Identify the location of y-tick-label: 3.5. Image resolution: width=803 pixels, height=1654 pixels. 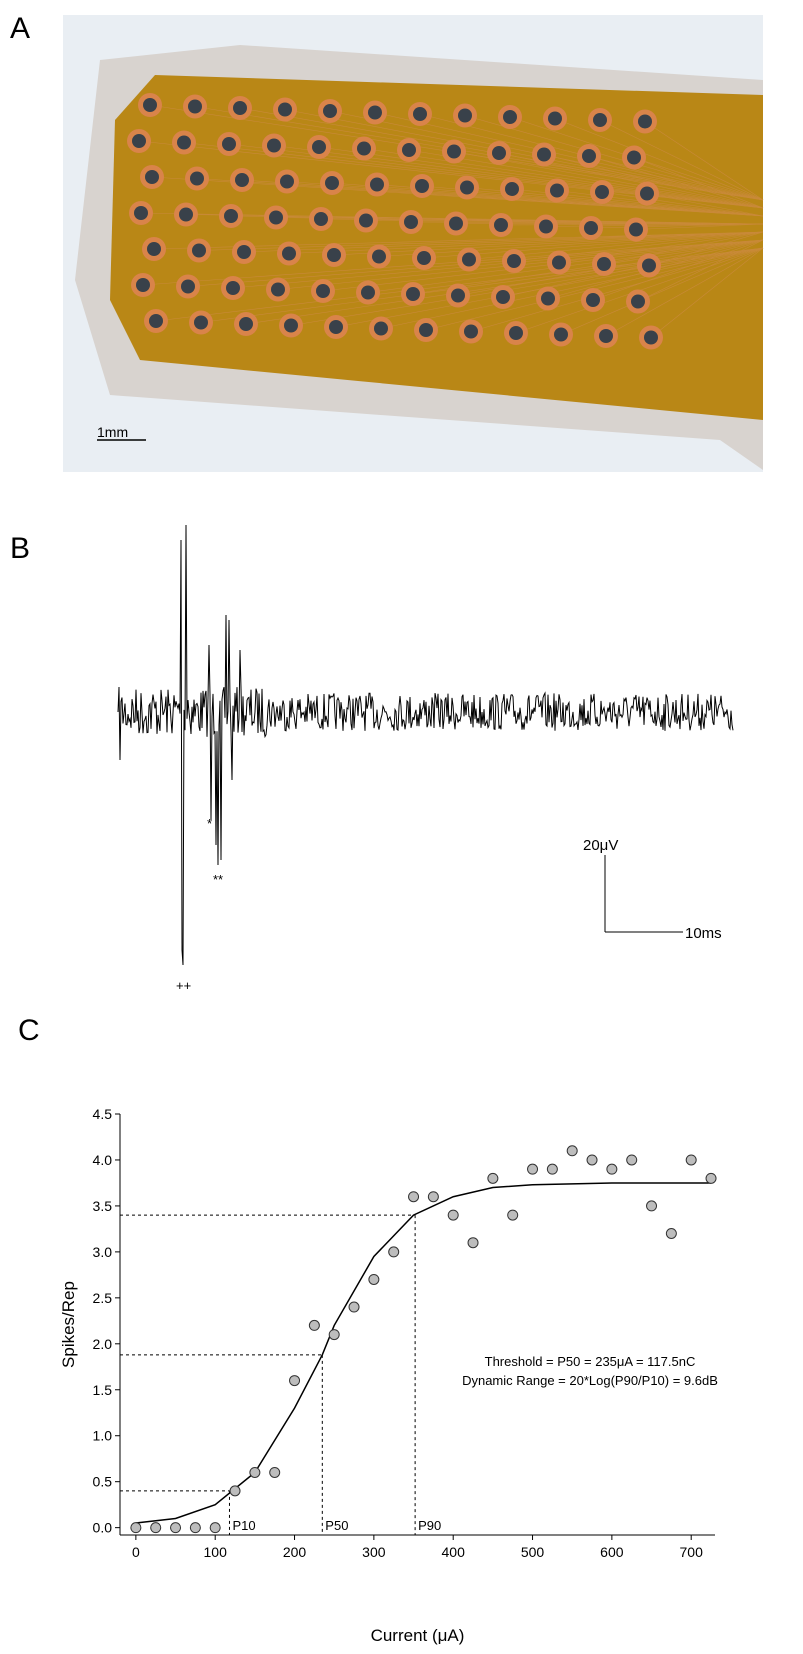
(103, 1206).